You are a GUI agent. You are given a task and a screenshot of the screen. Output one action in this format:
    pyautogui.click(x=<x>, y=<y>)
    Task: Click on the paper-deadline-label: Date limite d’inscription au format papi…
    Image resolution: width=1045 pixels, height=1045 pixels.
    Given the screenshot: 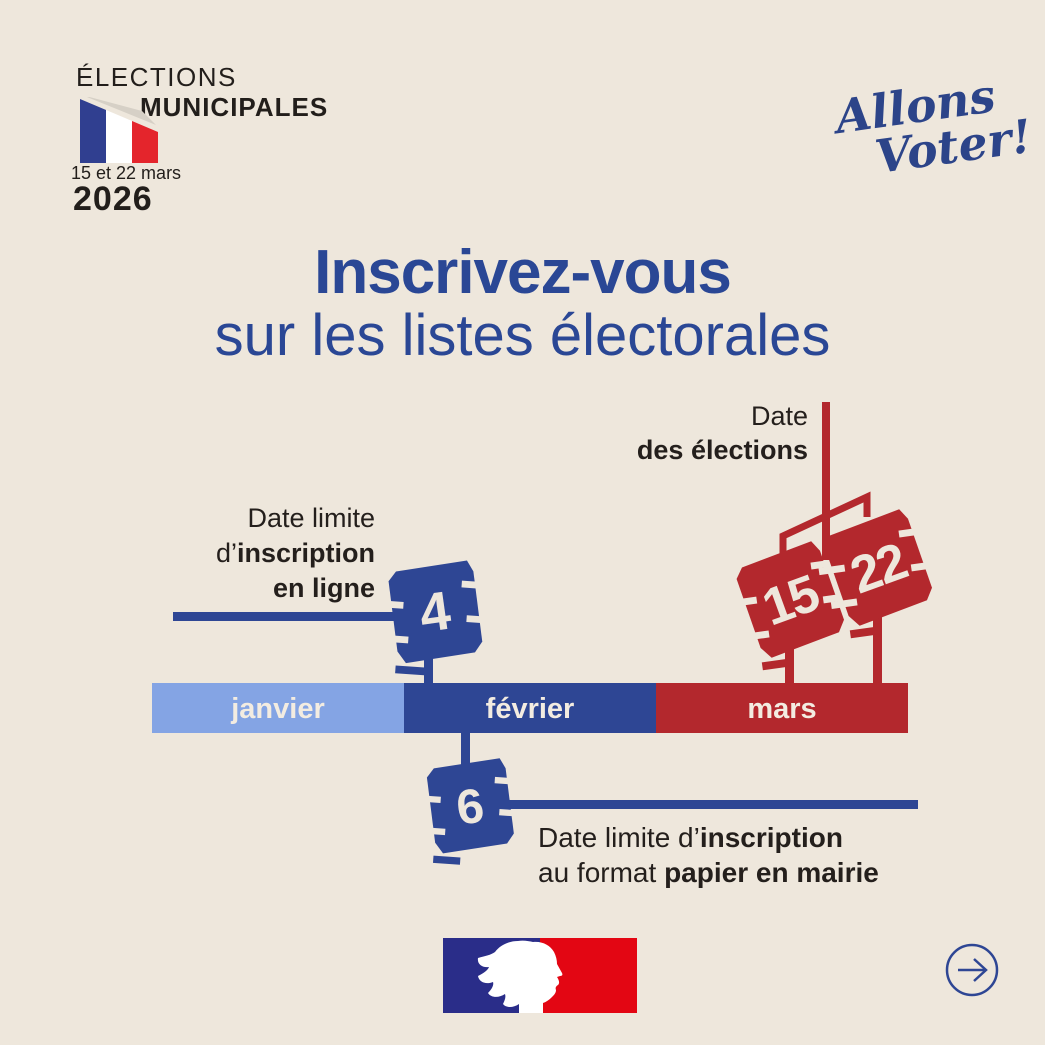 What is the action you would take?
    pyautogui.click(x=708, y=855)
    